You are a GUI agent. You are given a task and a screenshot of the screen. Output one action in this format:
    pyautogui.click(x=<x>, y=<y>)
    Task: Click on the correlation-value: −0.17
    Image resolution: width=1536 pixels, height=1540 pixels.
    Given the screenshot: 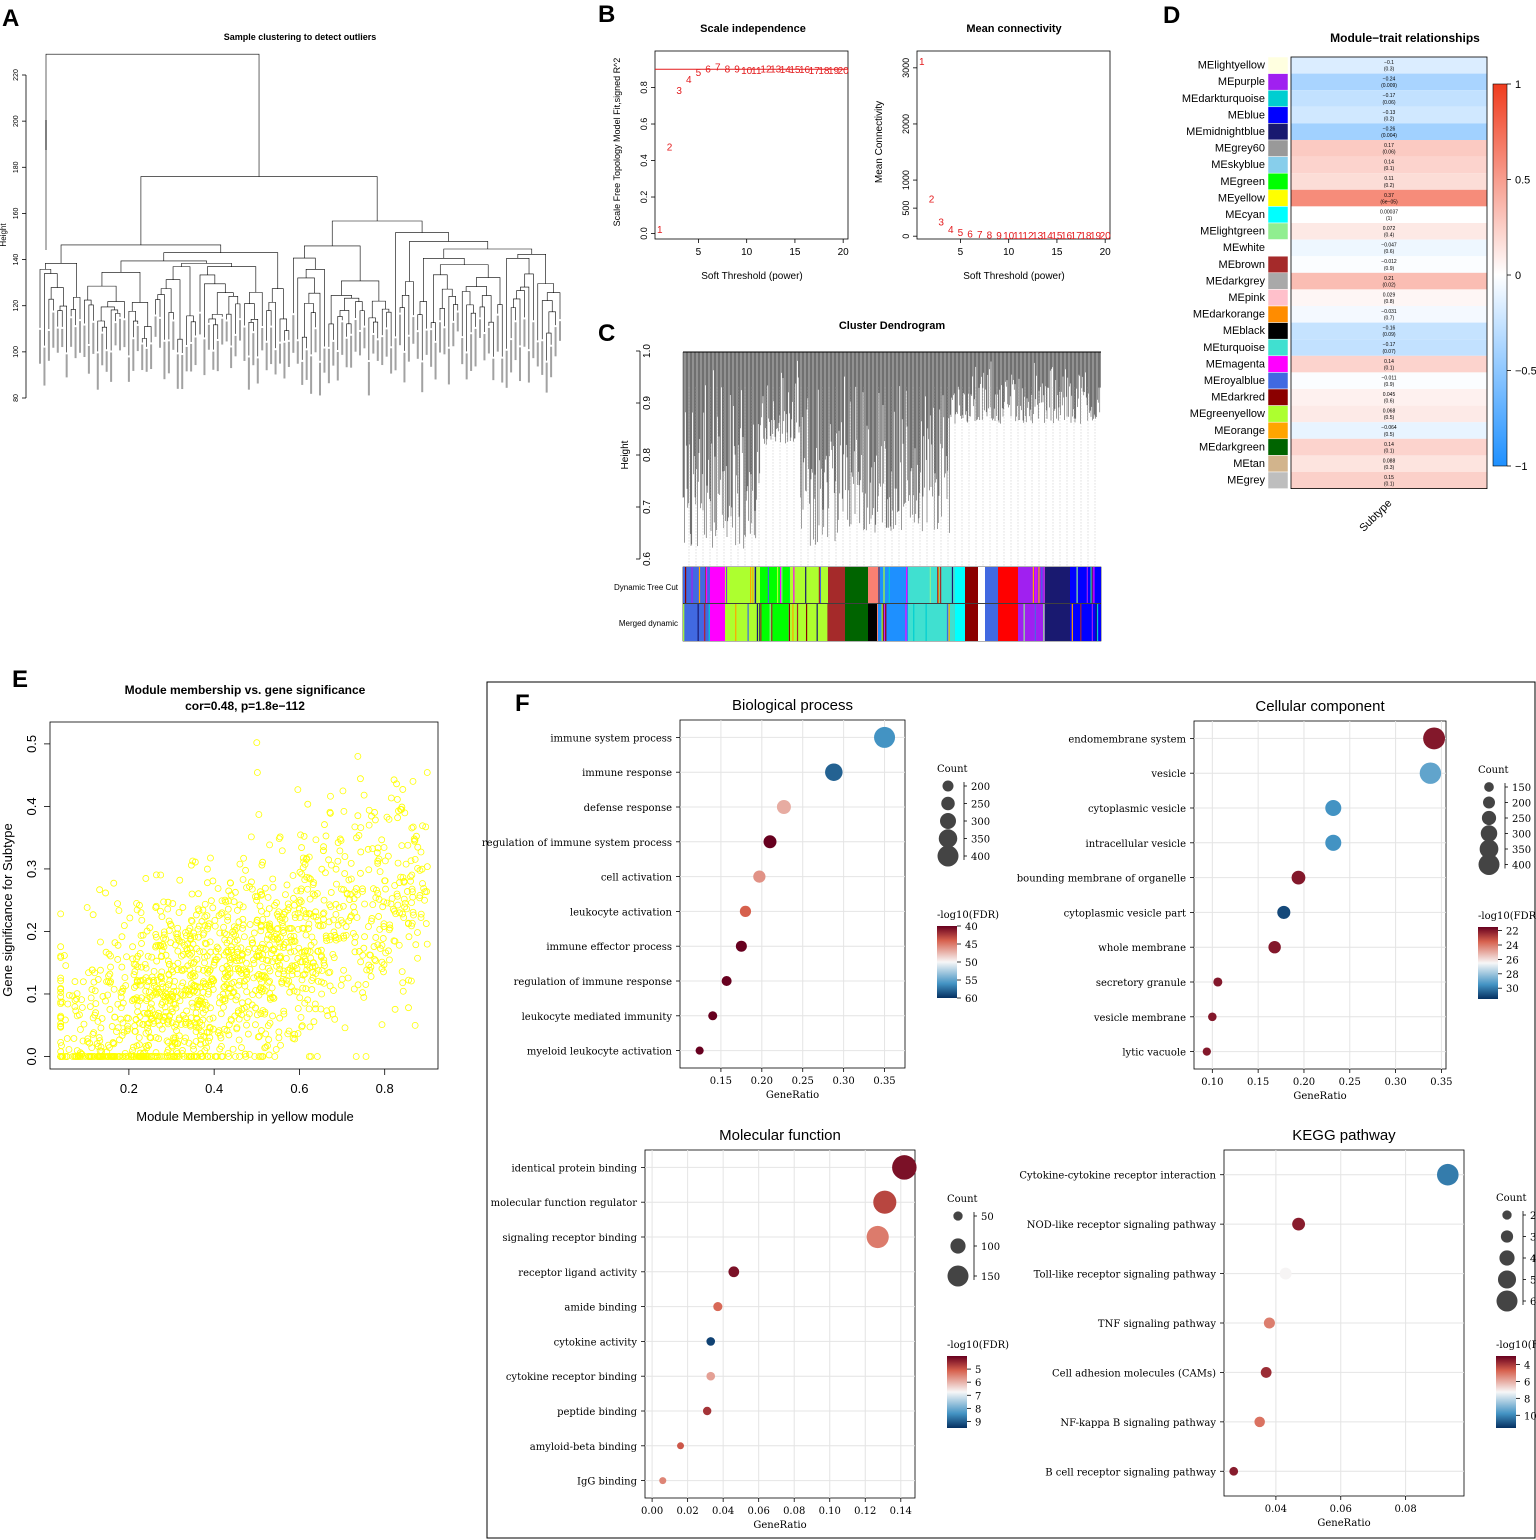 What is the action you would take?
    pyautogui.click(x=1389, y=96)
    